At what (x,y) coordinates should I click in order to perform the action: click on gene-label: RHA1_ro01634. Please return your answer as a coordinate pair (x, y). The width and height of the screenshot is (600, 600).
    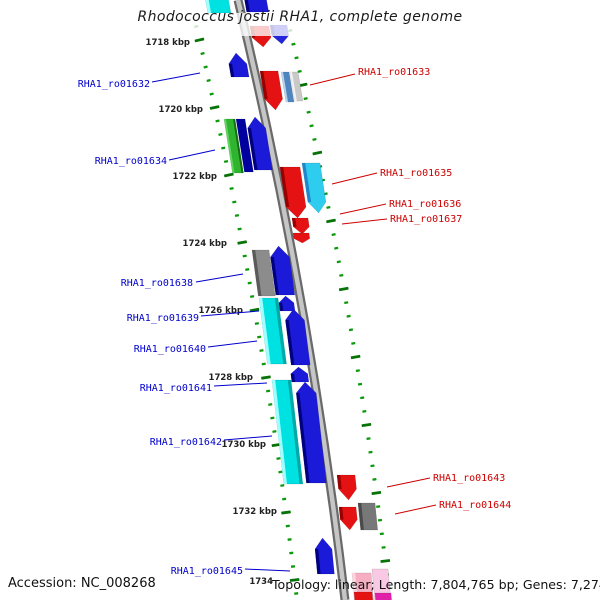
    Looking at the image, I should click on (131, 161).